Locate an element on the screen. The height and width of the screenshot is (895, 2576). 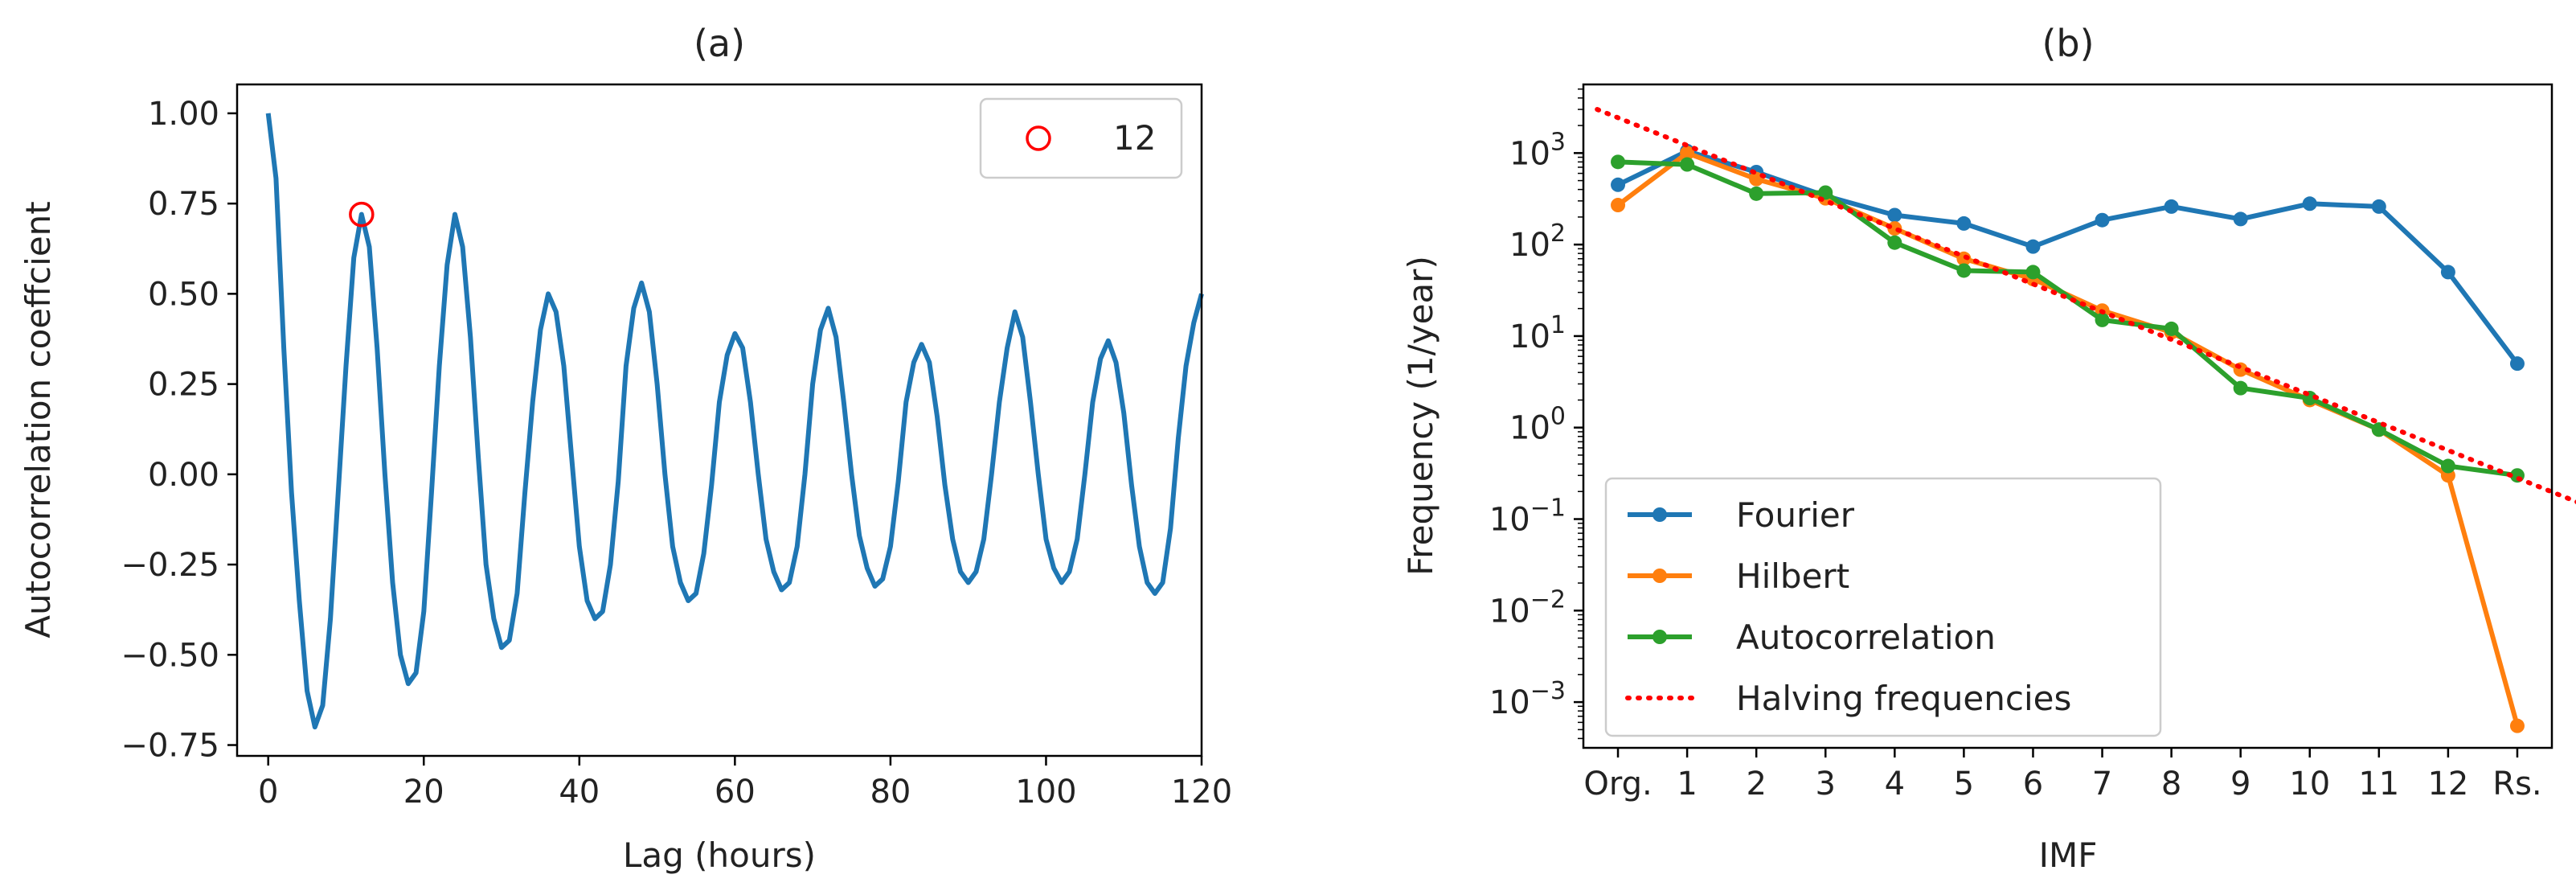
chart-b-ytick-exponent: 1 is located at coordinates (1558, 325).